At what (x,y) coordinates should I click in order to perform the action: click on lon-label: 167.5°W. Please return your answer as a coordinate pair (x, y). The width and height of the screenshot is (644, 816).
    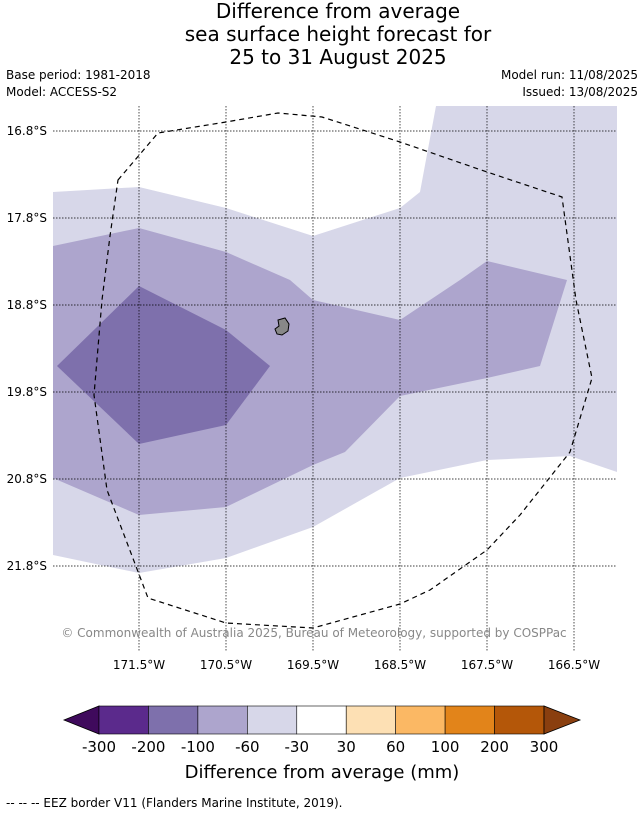
    Looking at the image, I should click on (487, 665).